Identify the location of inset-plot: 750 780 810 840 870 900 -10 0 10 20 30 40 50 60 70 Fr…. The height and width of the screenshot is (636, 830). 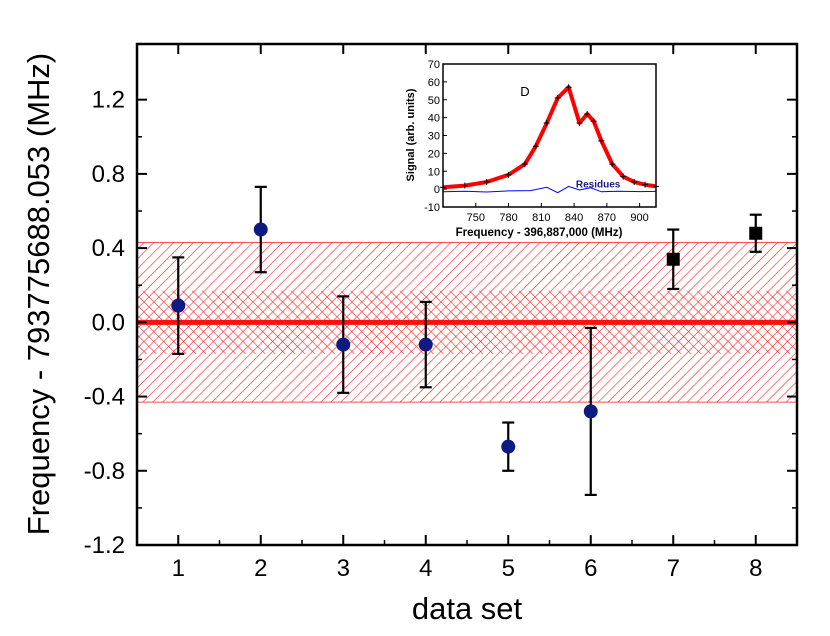
(530, 149).